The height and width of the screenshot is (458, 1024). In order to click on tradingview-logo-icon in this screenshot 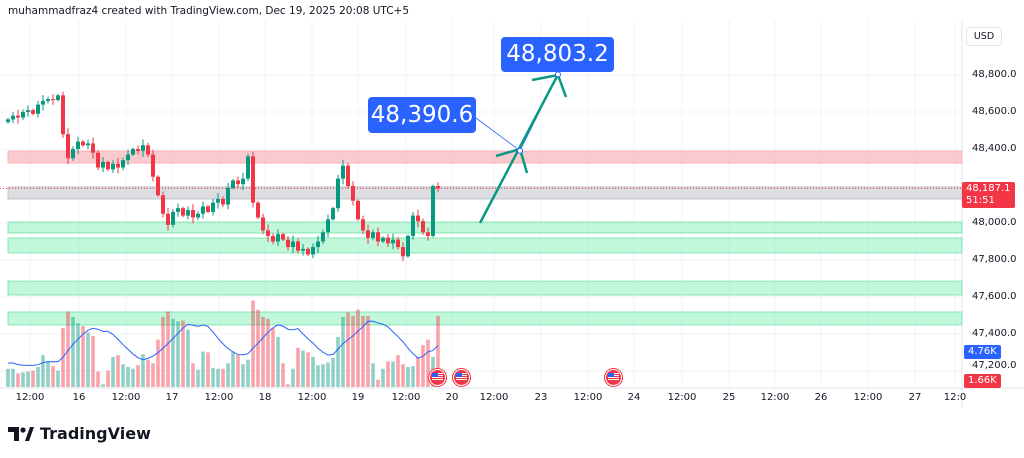, I will do `click(21, 433)`.